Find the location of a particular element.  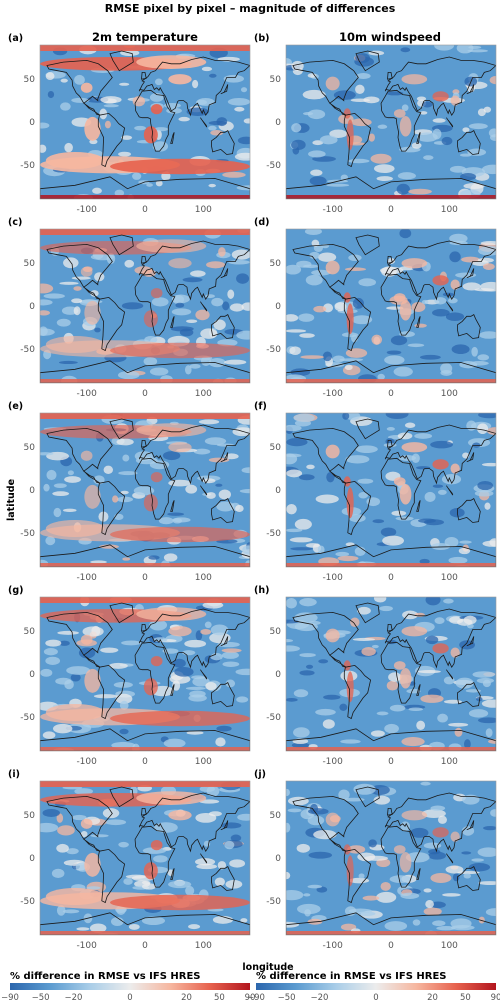

coastlines is located at coordinates (145, 676).